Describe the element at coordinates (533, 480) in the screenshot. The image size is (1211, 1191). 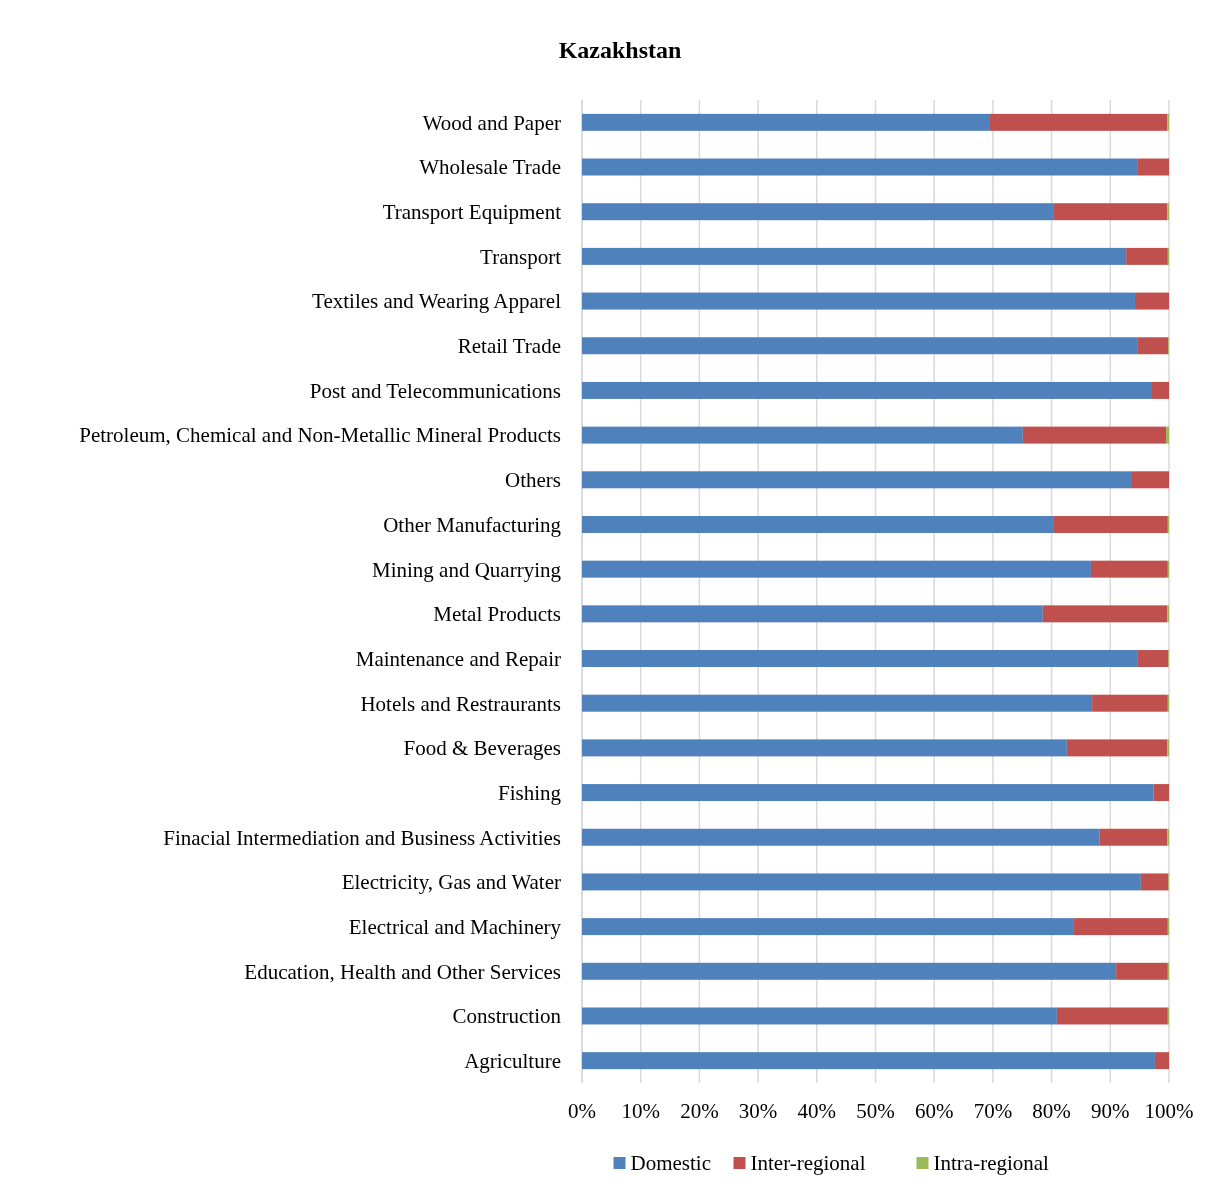
I see `y-tick-label: Others` at that location.